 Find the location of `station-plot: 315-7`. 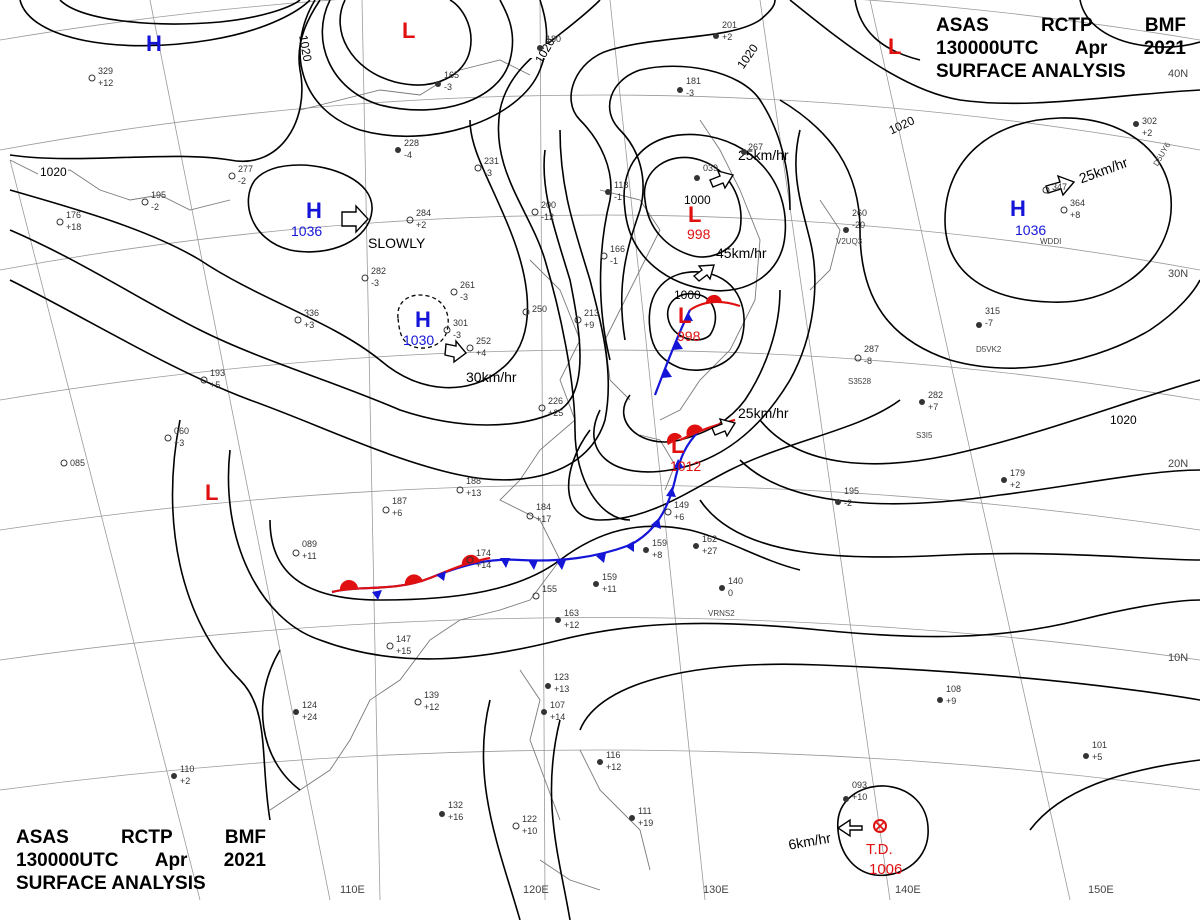

station-plot: 315-7 is located at coordinates (988, 317).